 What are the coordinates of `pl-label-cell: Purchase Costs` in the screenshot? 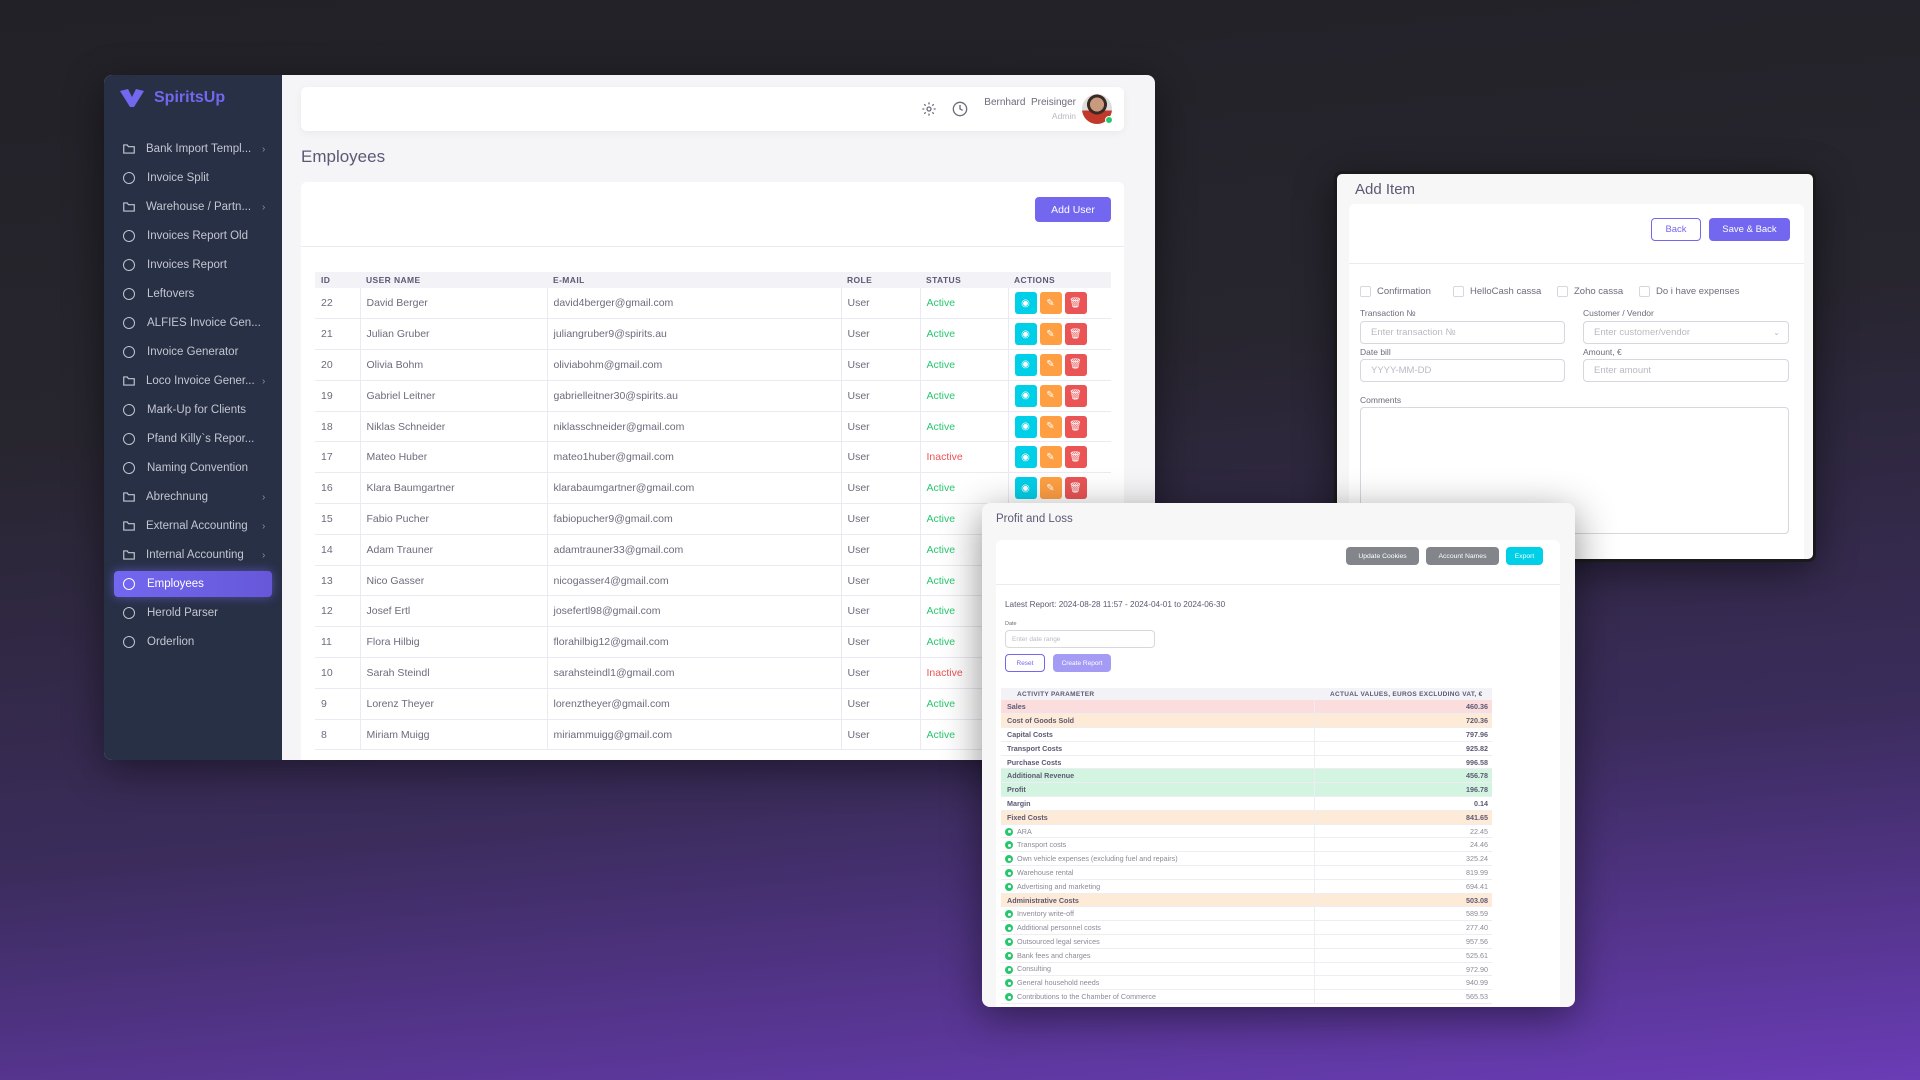 It's located at (1157, 762).